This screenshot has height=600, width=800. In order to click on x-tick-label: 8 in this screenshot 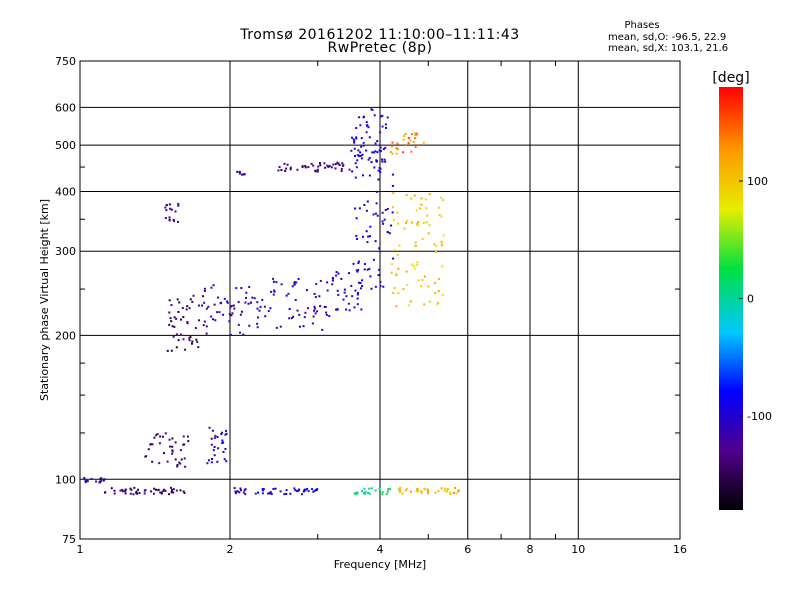, I will do `click(530, 549)`.